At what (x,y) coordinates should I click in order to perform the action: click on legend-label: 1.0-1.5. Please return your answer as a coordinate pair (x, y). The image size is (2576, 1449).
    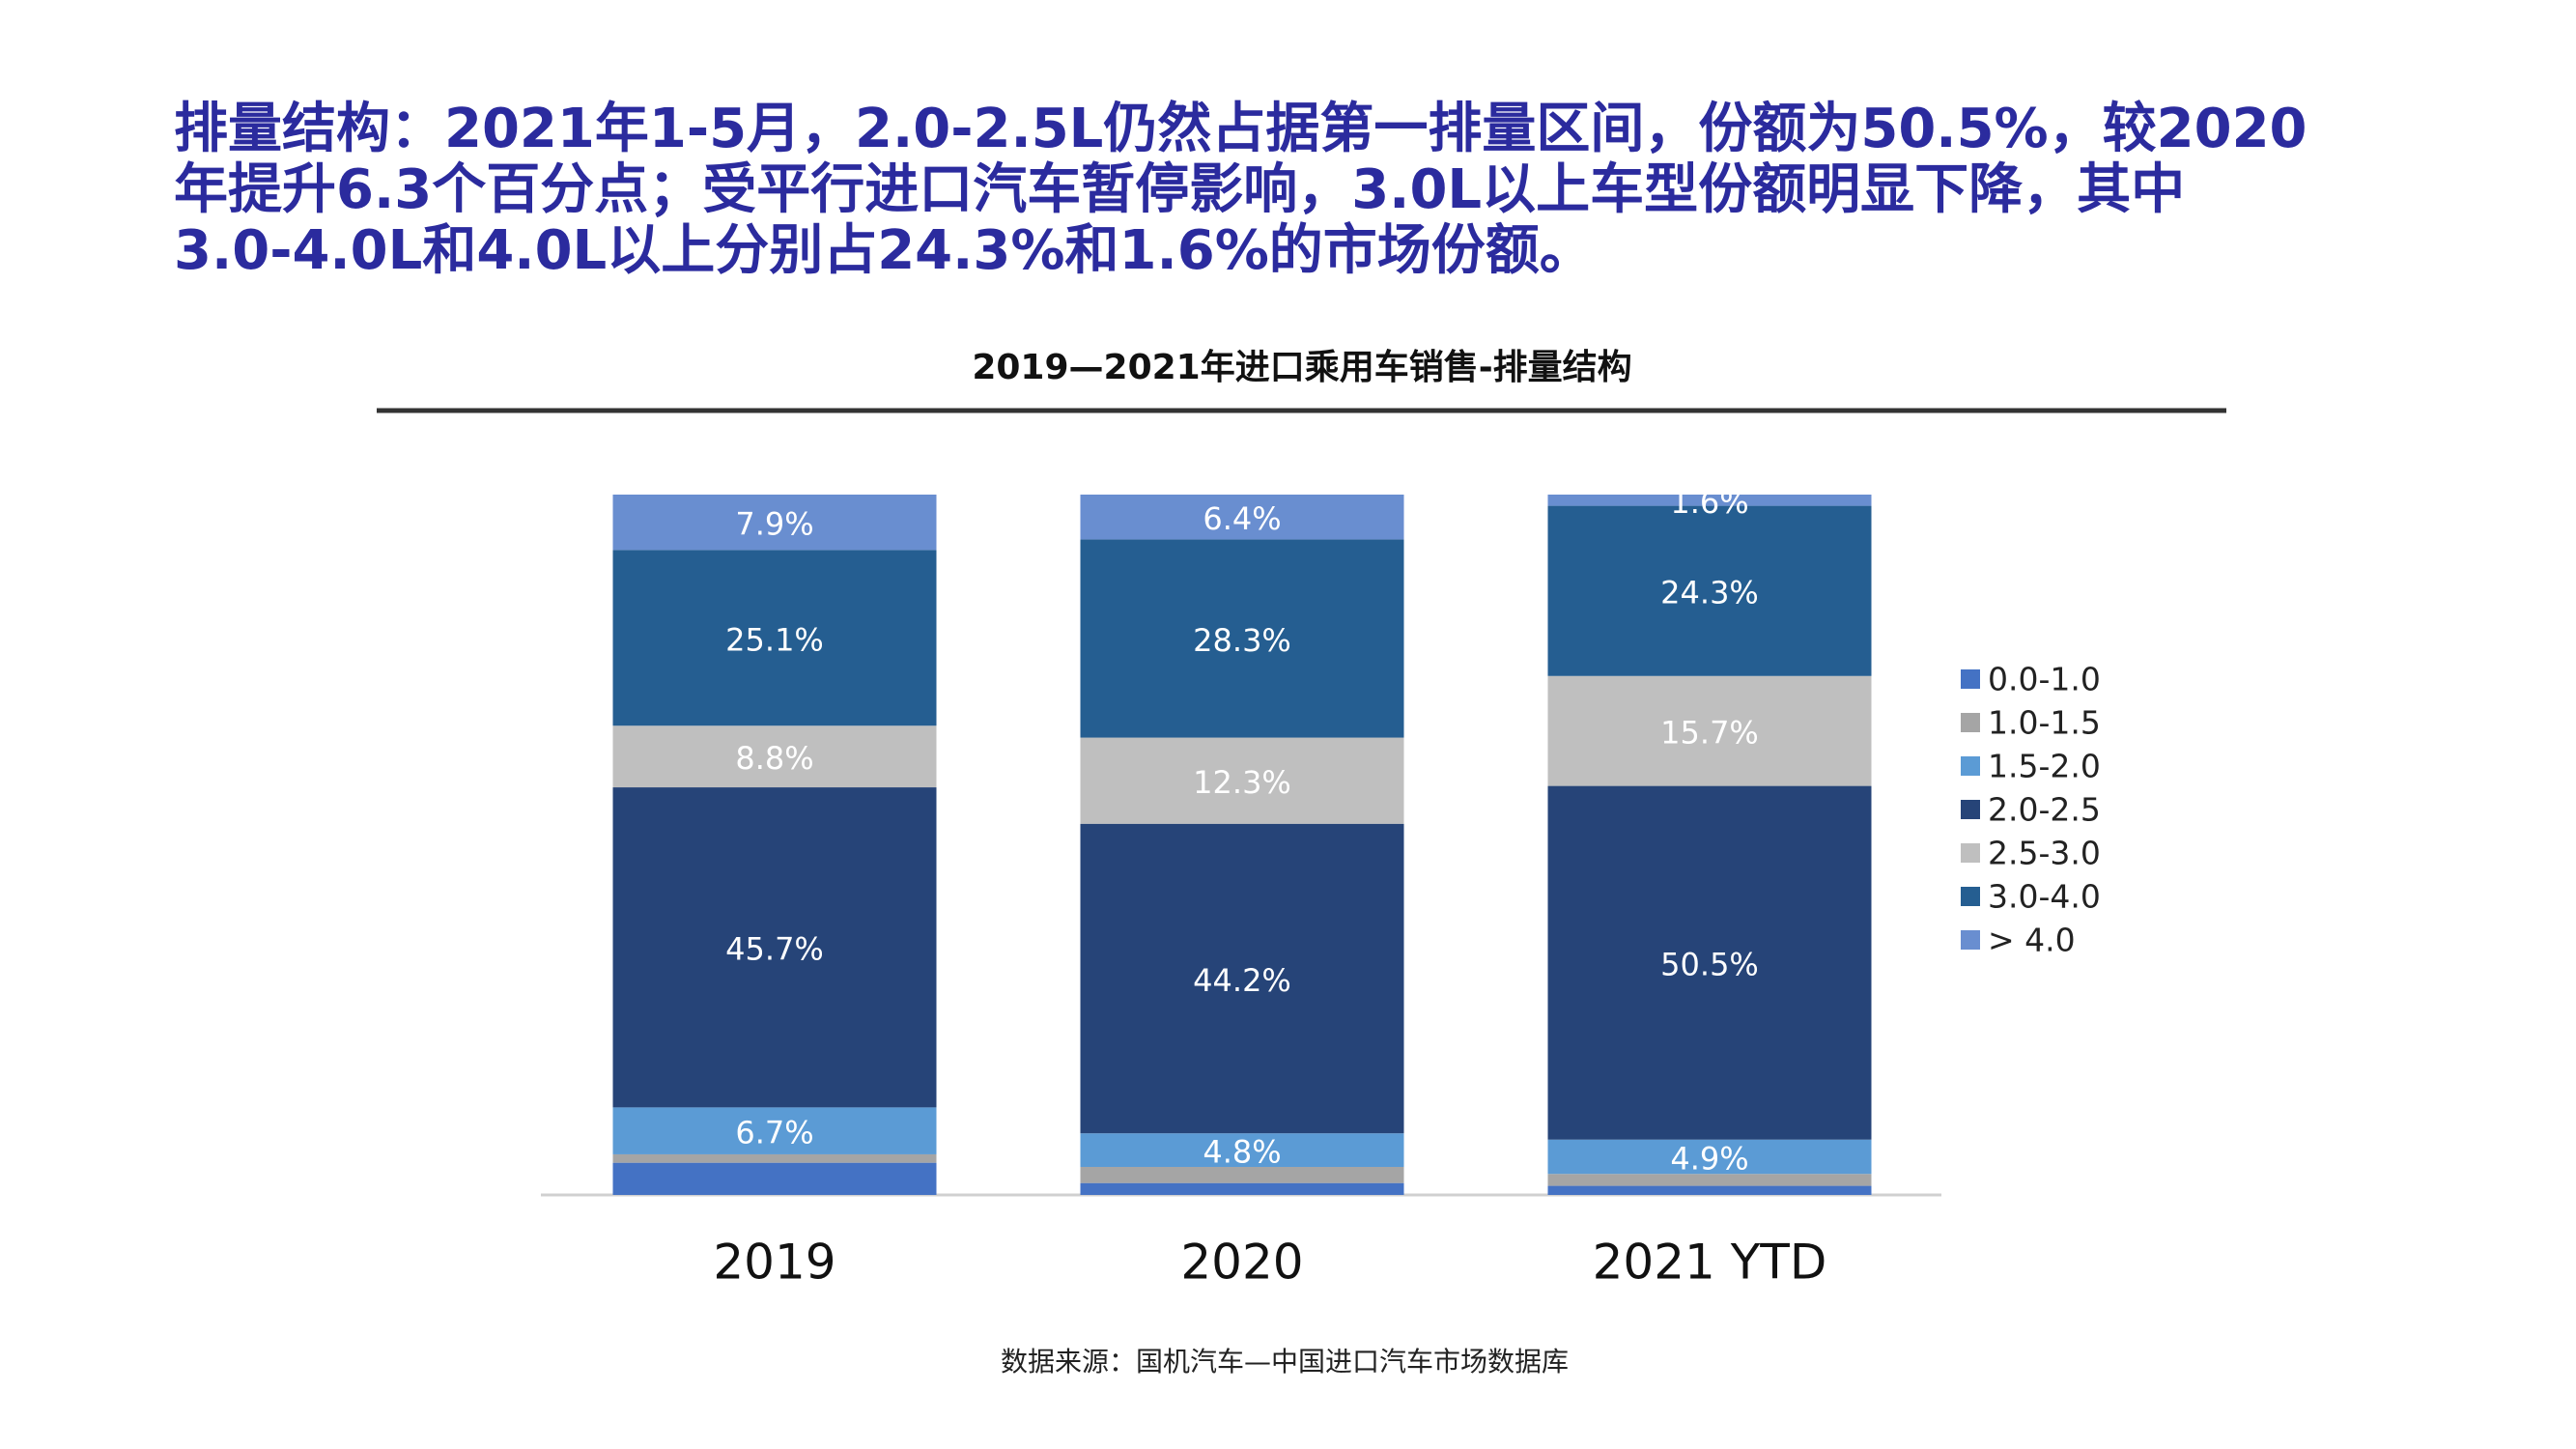
    Looking at the image, I should click on (2044, 723).